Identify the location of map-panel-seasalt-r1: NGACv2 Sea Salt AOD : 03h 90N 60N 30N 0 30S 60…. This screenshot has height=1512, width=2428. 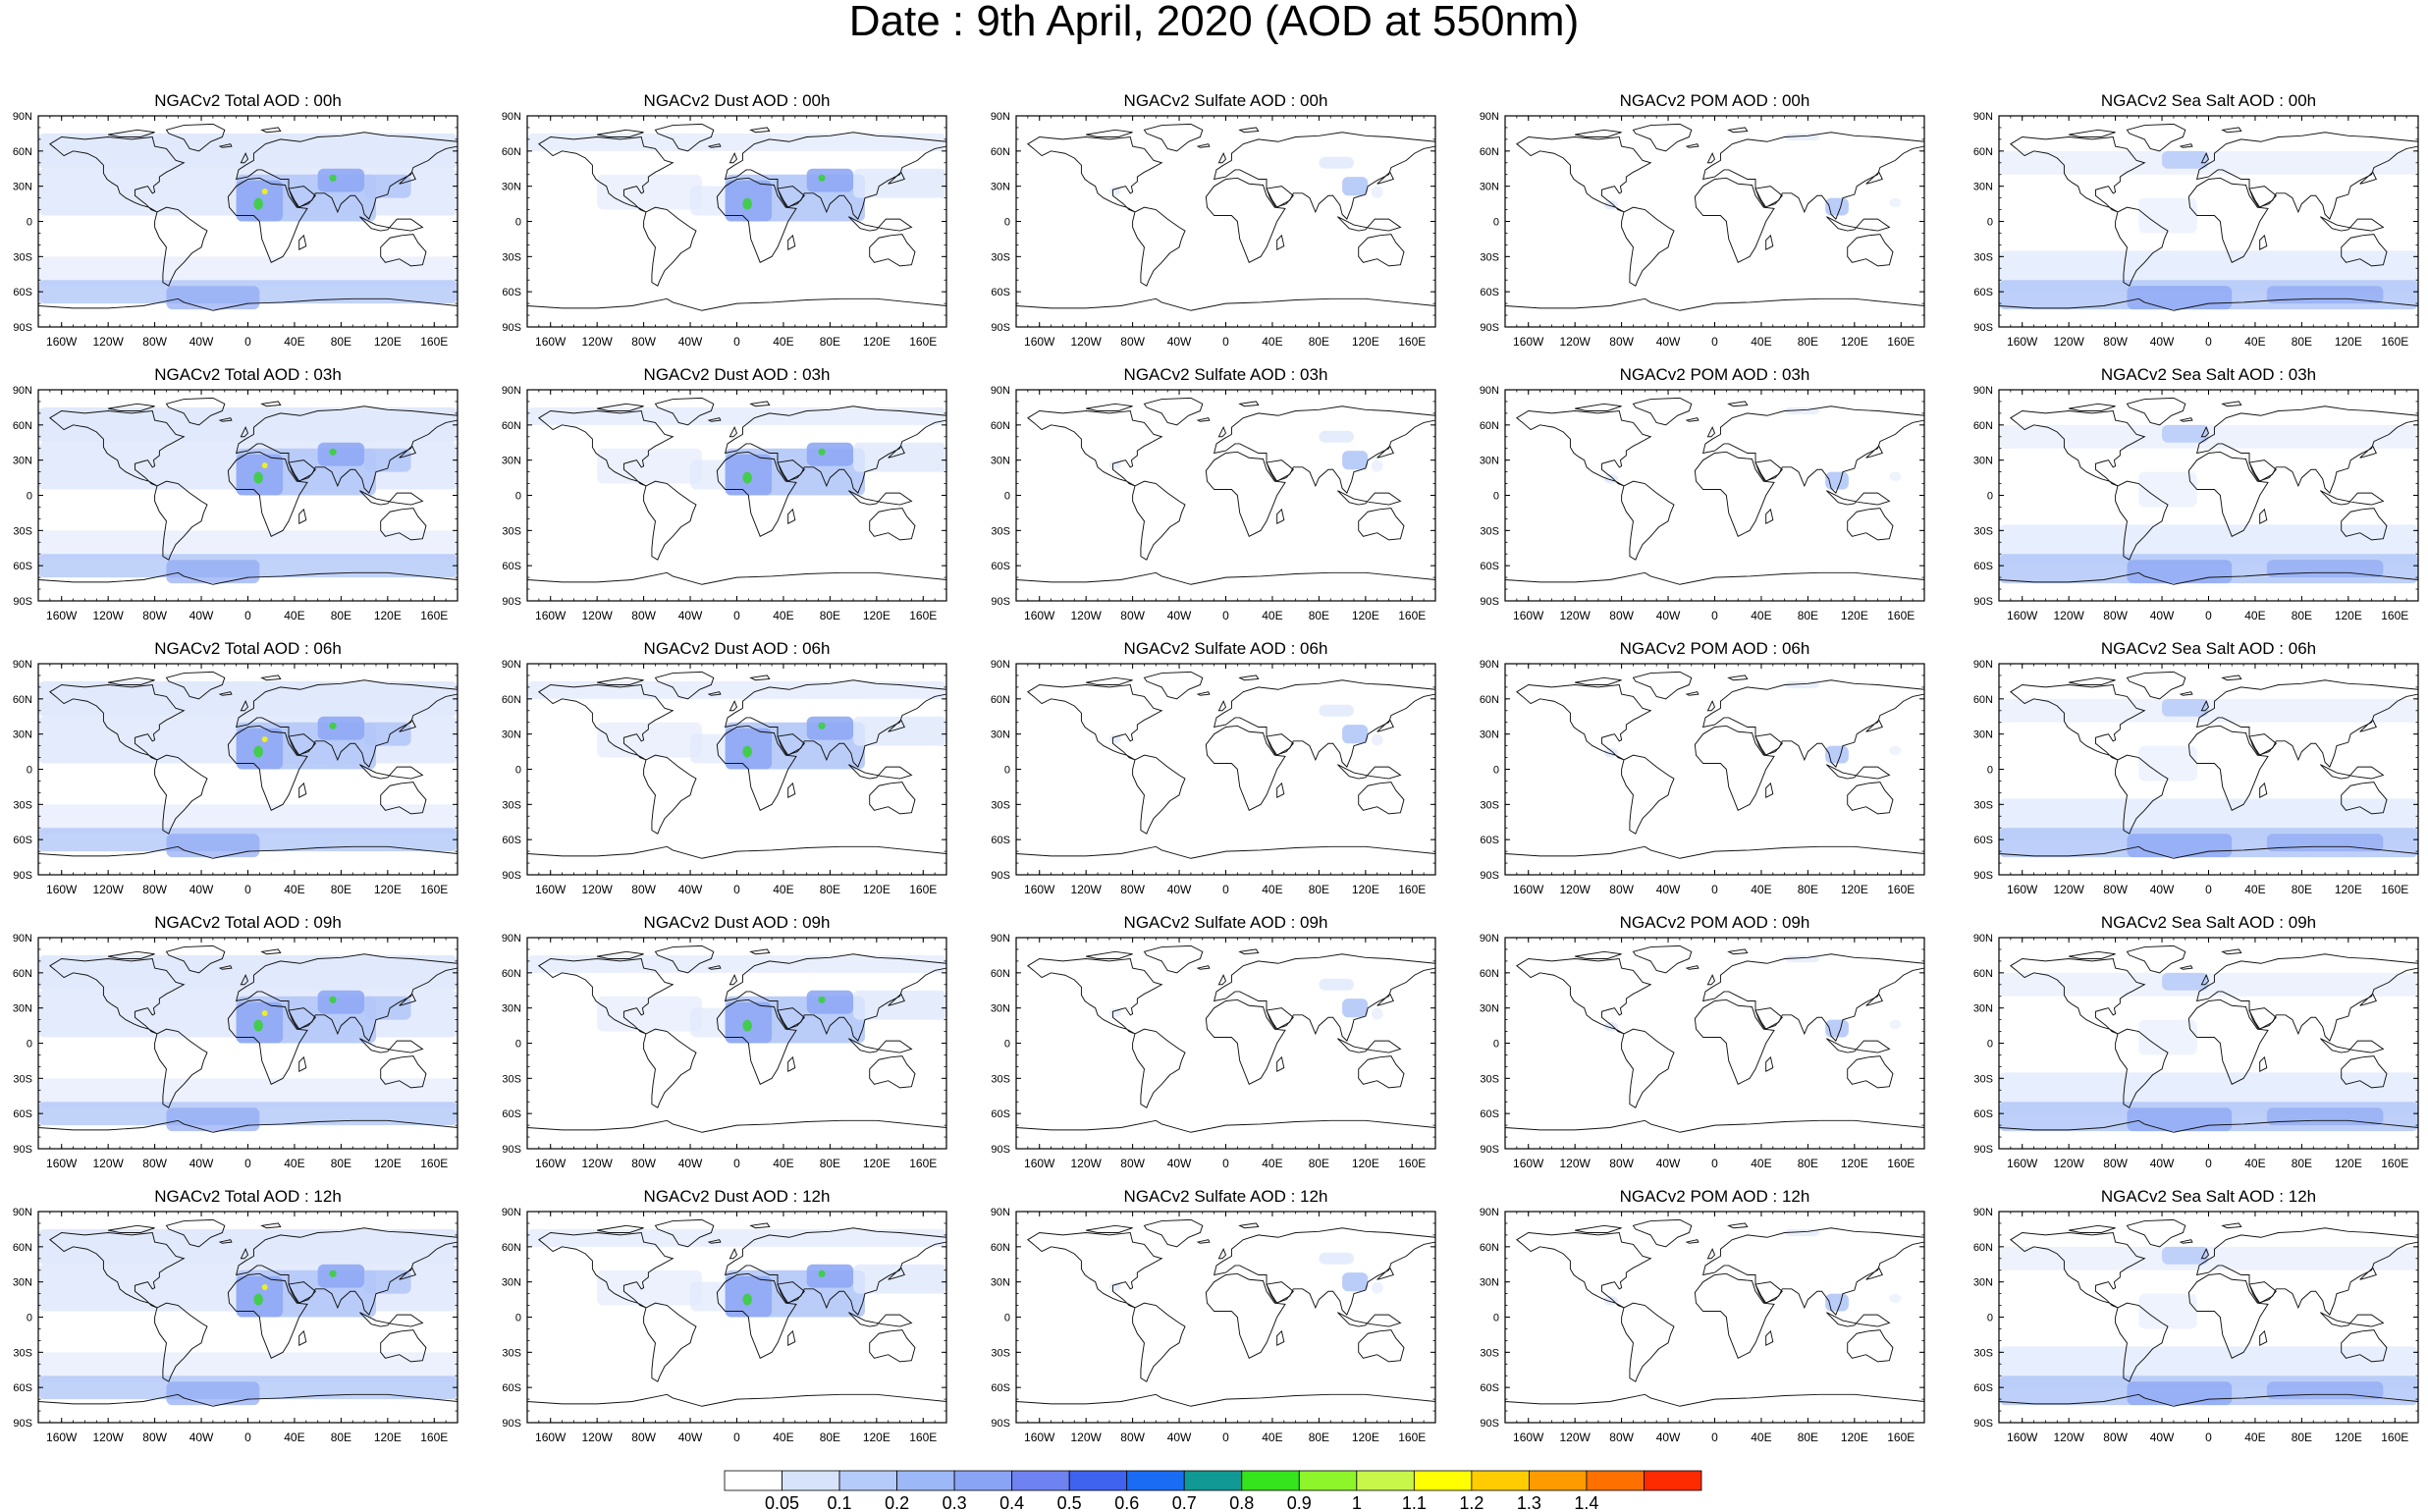
(2196, 493).